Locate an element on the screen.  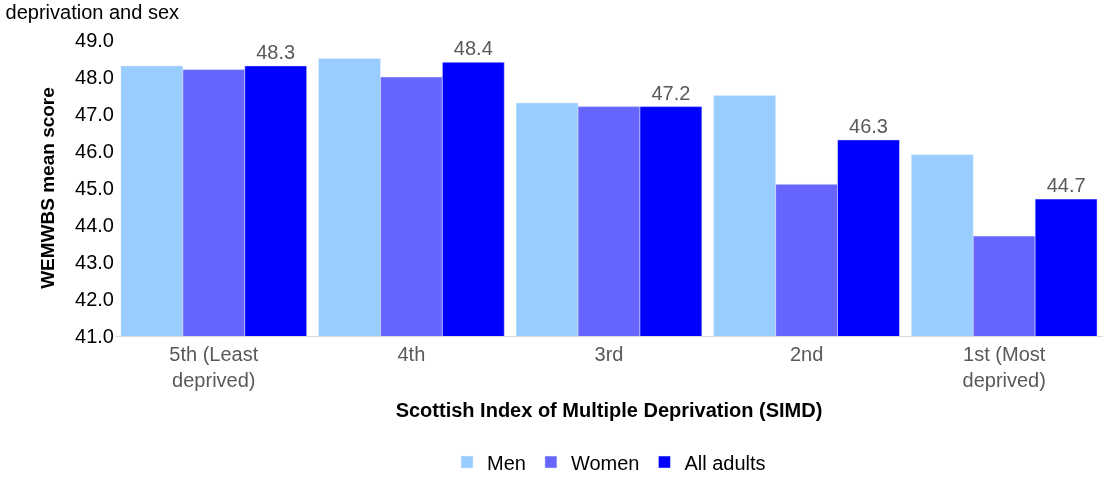
legend-label: Men is located at coordinates (506, 462).